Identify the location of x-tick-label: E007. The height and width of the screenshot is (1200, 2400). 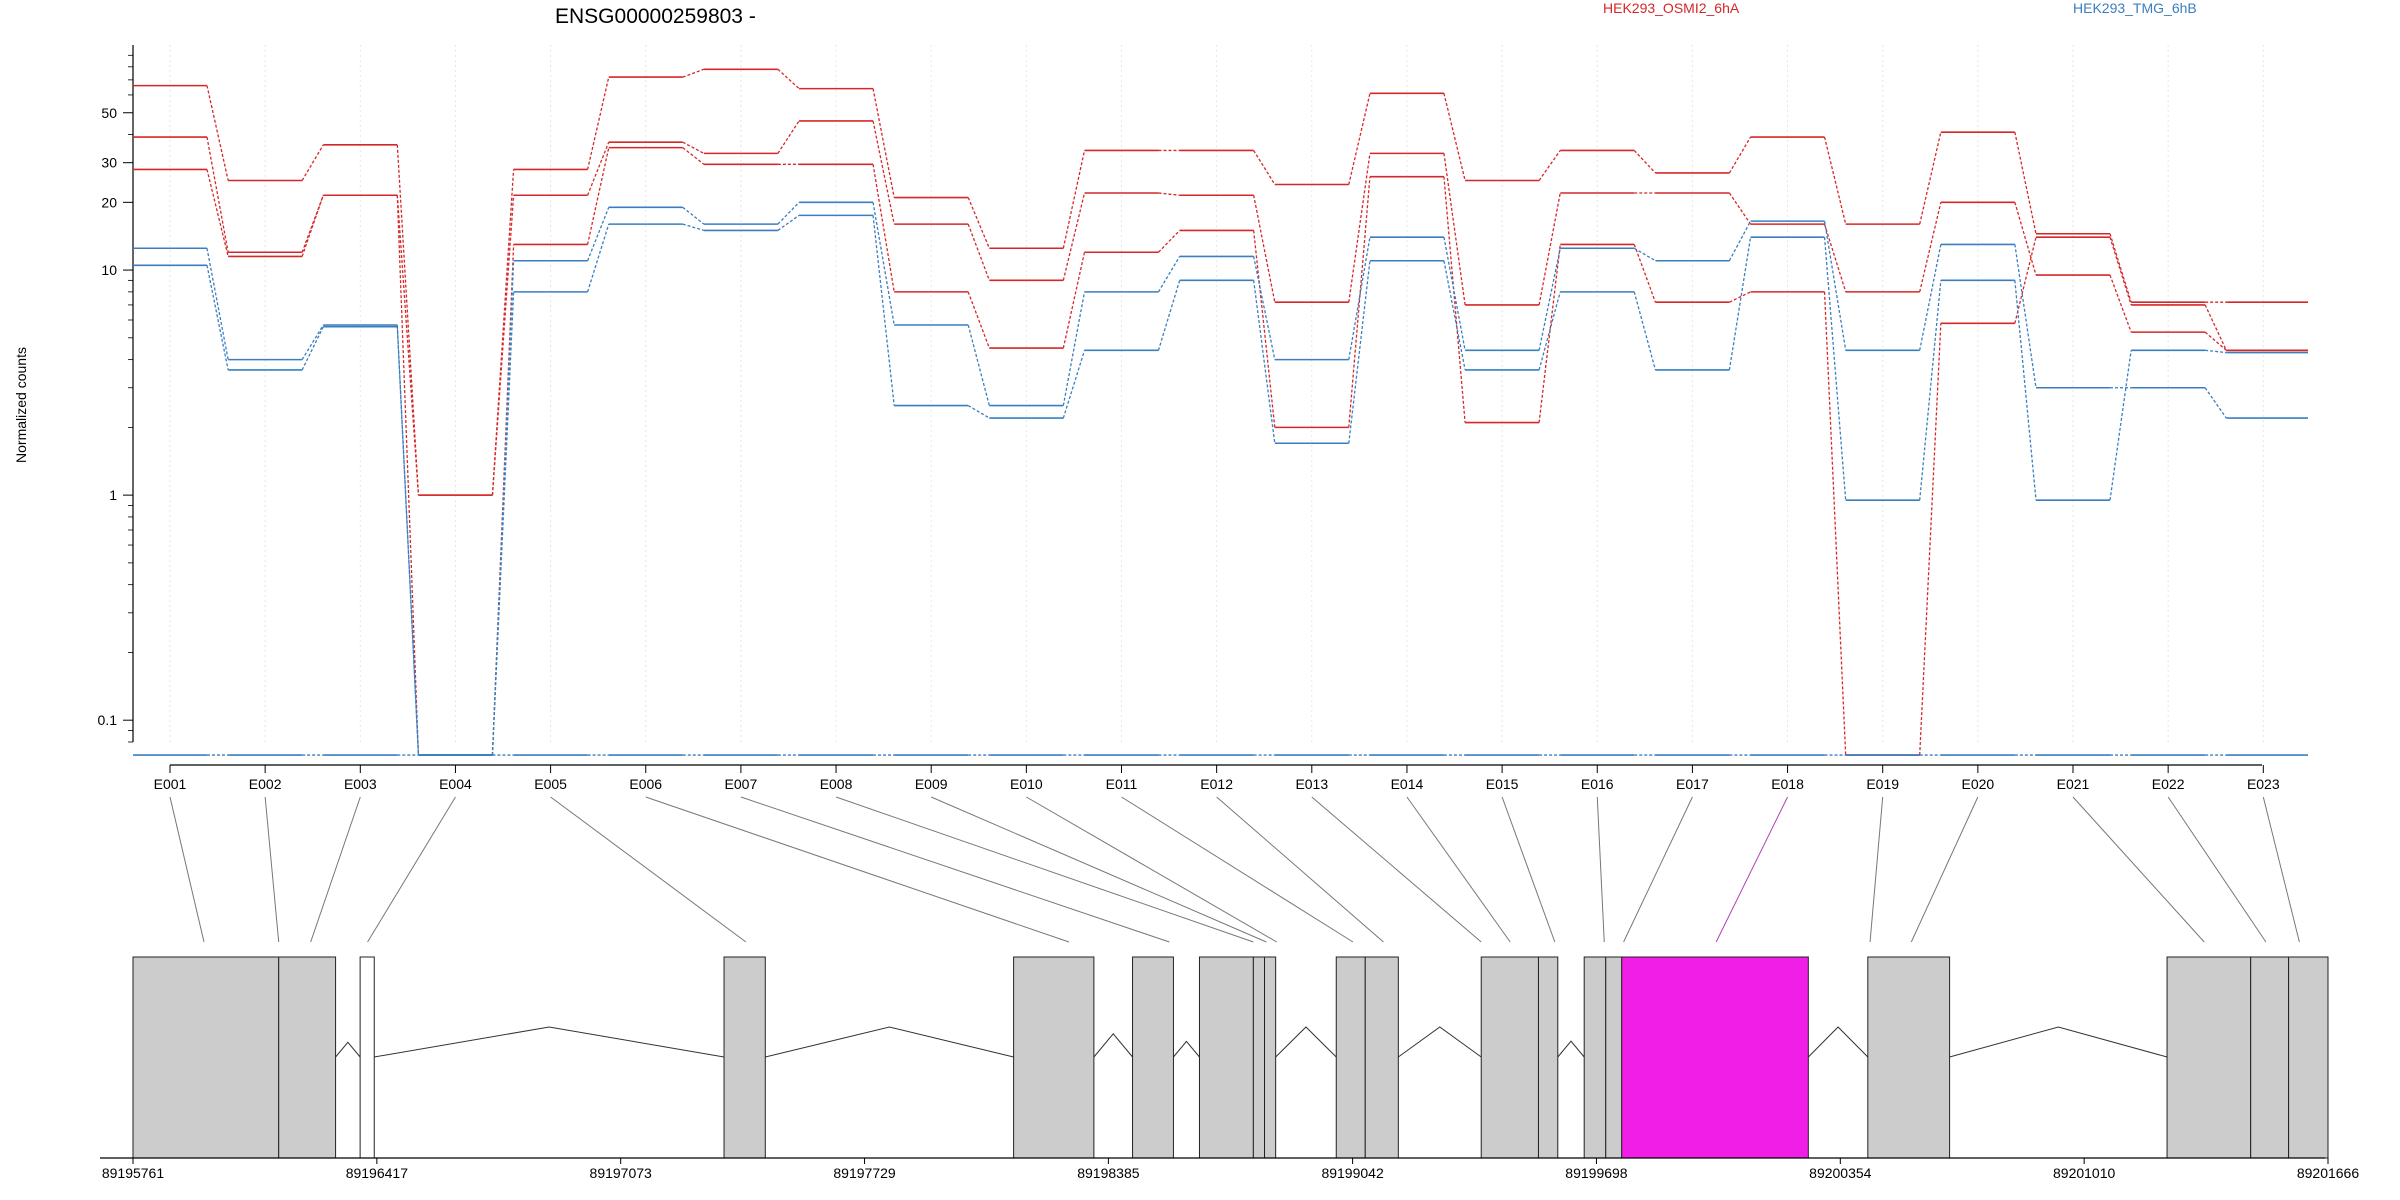
(741, 784).